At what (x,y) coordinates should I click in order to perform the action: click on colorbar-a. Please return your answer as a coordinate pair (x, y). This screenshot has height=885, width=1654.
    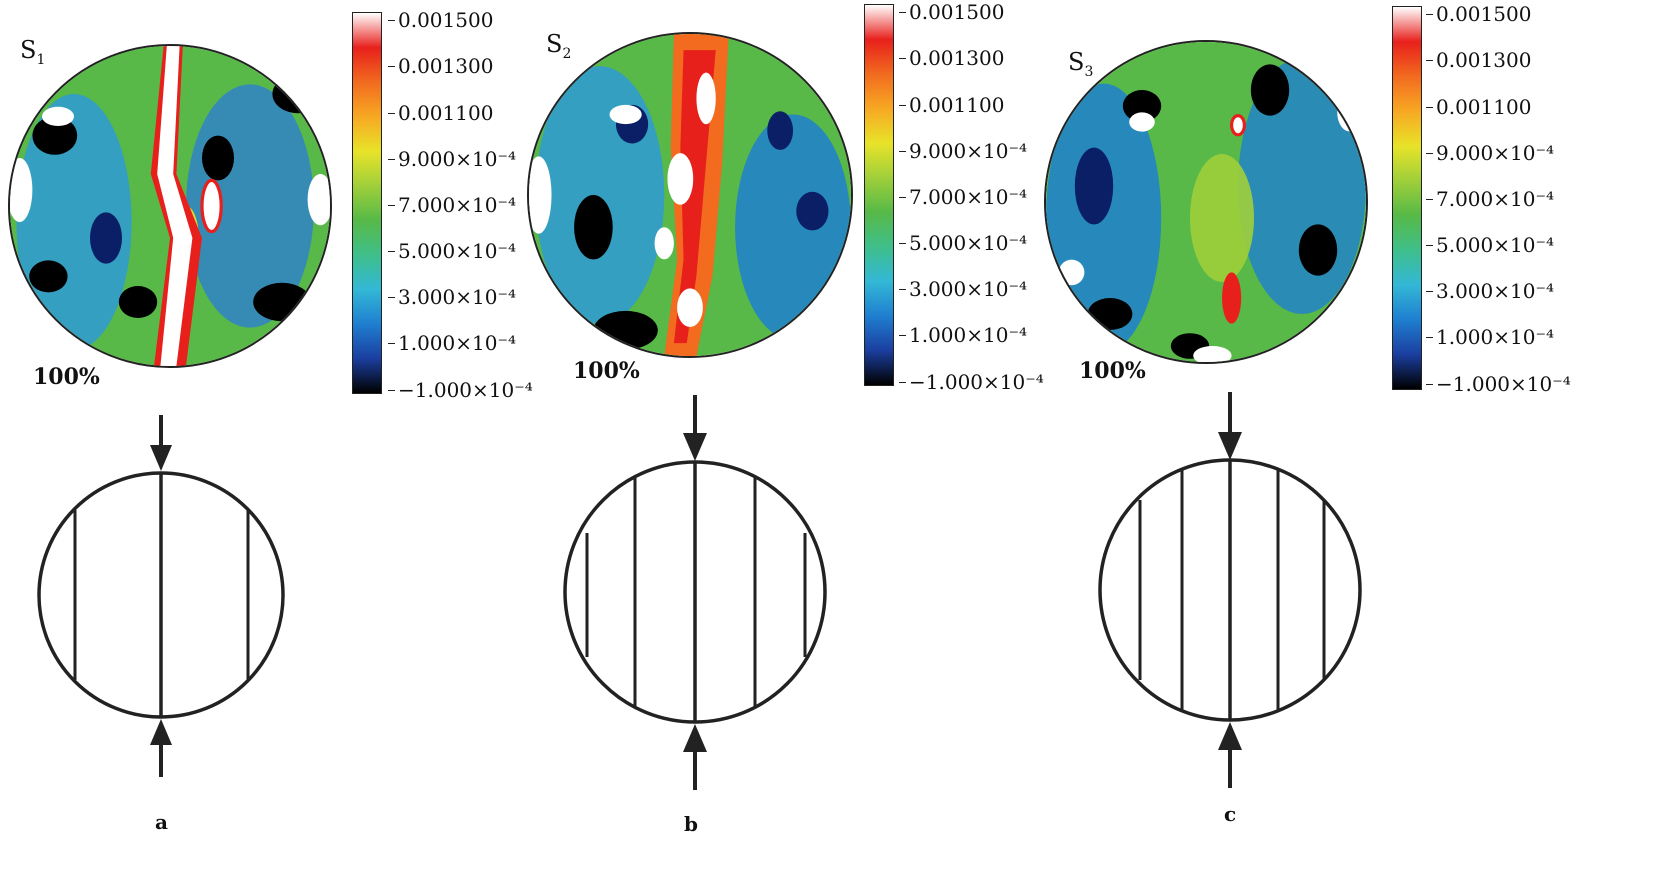
    Looking at the image, I should click on (367, 203).